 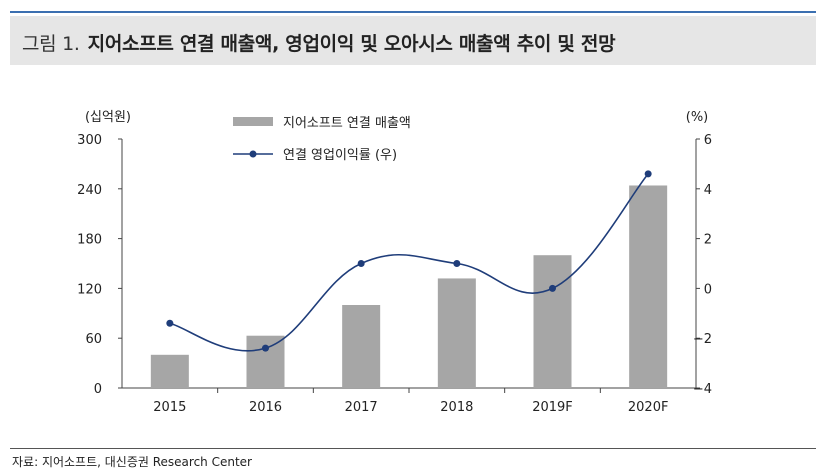 What do you see at coordinates (108, 117) in the screenshot?
I see `y-left-unit: (십억원)` at bounding box center [108, 117].